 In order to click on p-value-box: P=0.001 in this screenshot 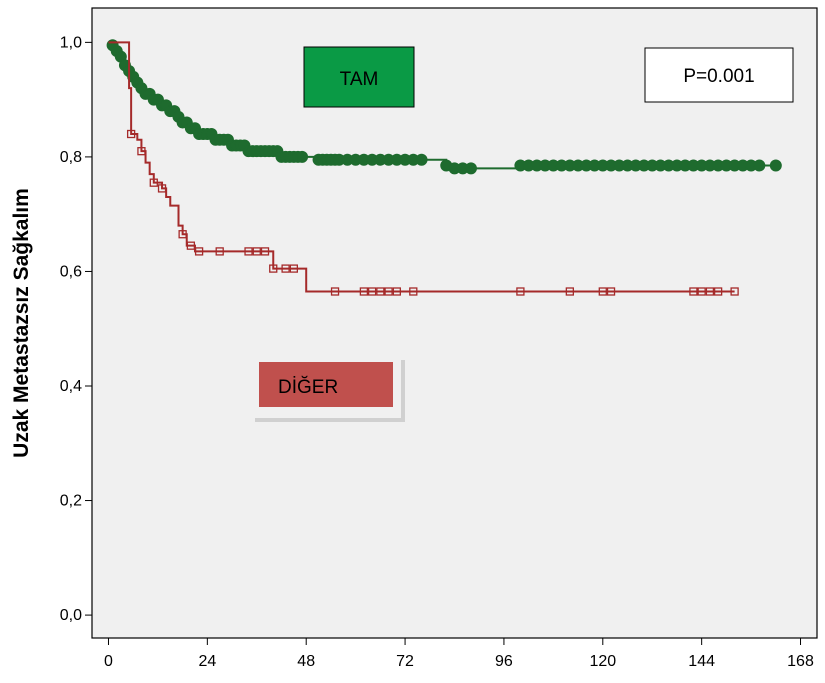, I will do `click(719, 75)`.